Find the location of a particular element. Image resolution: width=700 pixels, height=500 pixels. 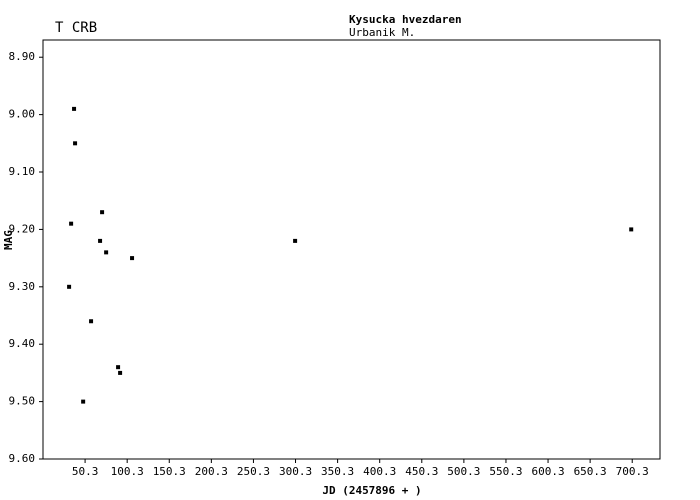

chart-subtitle: Kysucka hvezdaren is located at coordinates (405, 19).